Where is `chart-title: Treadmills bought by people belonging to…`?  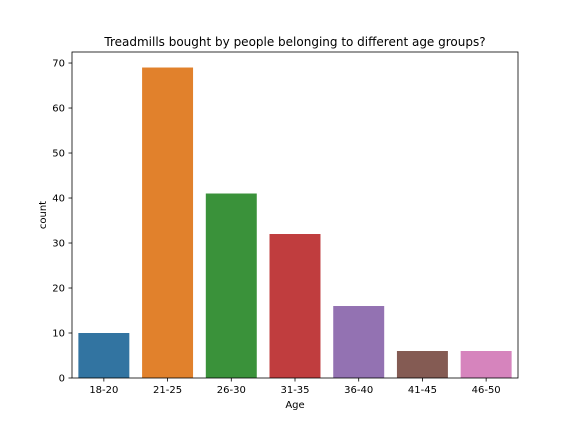
chart-title: Treadmills bought by people belonging to… is located at coordinates (294, 42).